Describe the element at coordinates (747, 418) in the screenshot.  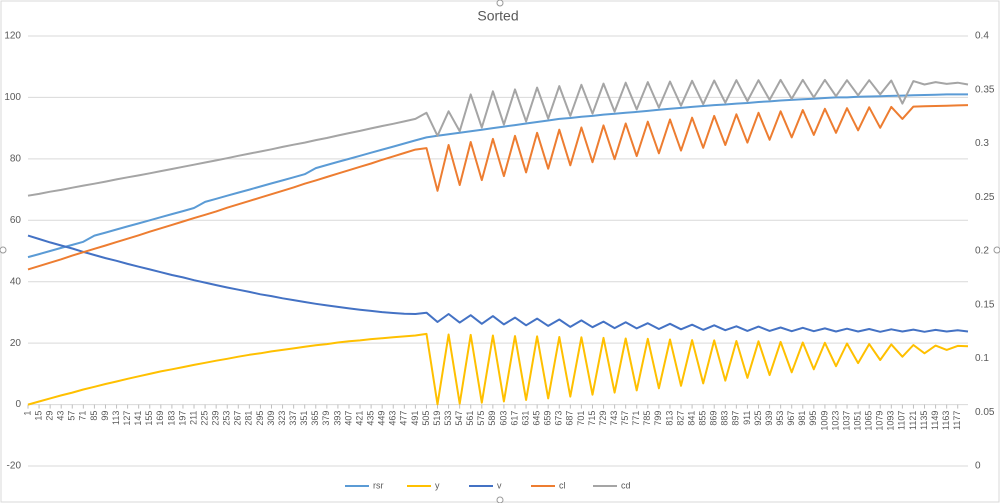
I see `x-tick-label: 911` at that location.